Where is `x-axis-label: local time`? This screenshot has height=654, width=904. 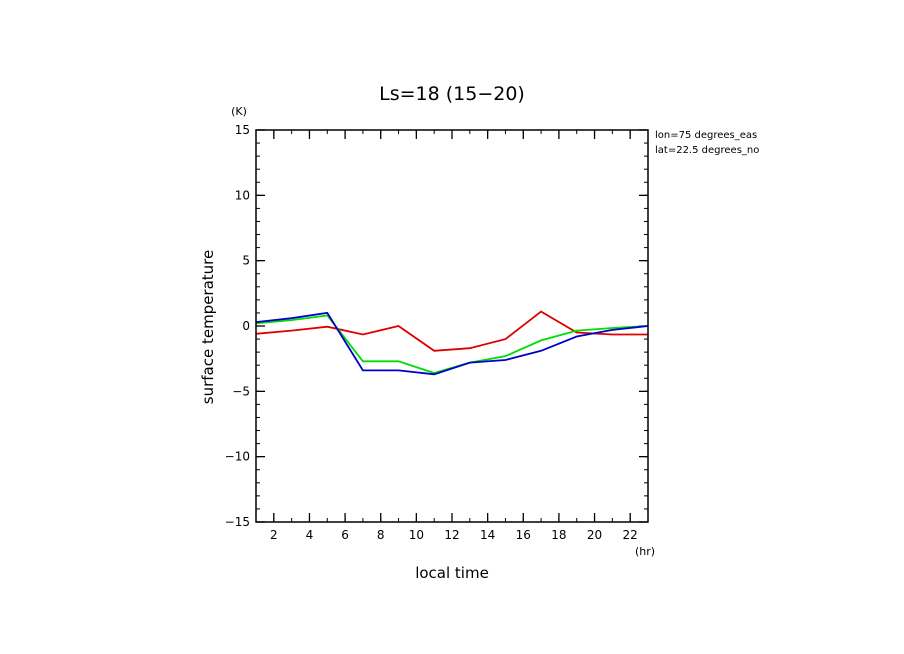 x-axis-label: local time is located at coordinates (452, 573).